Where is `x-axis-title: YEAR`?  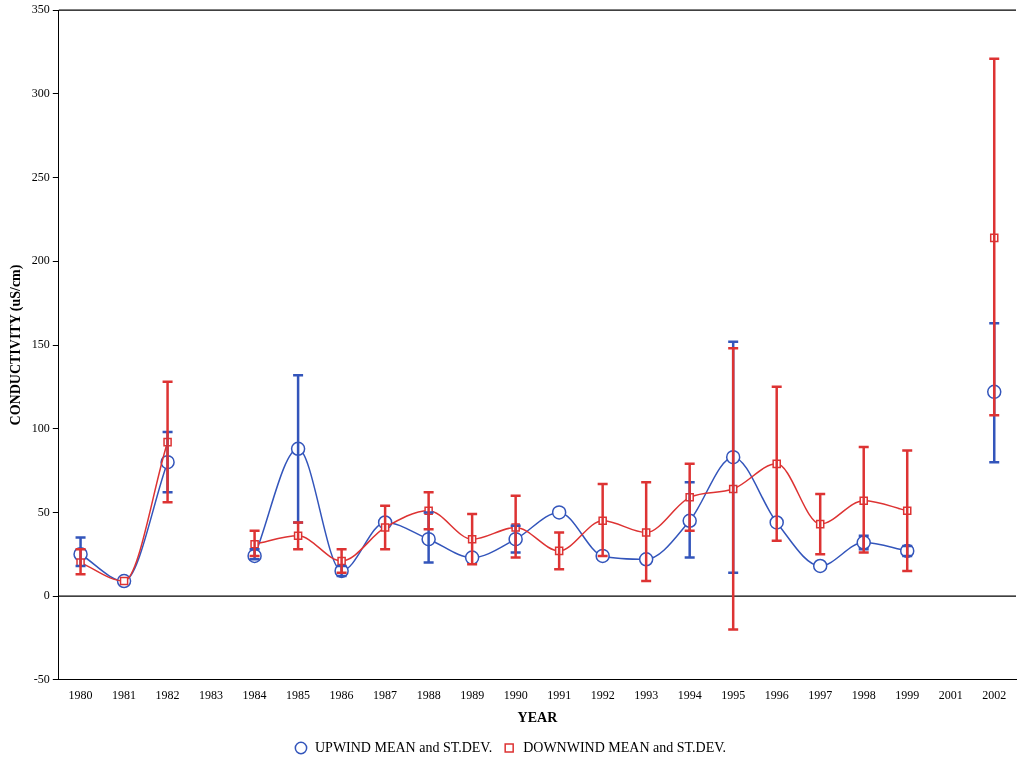 x-axis-title: YEAR is located at coordinates (538, 718).